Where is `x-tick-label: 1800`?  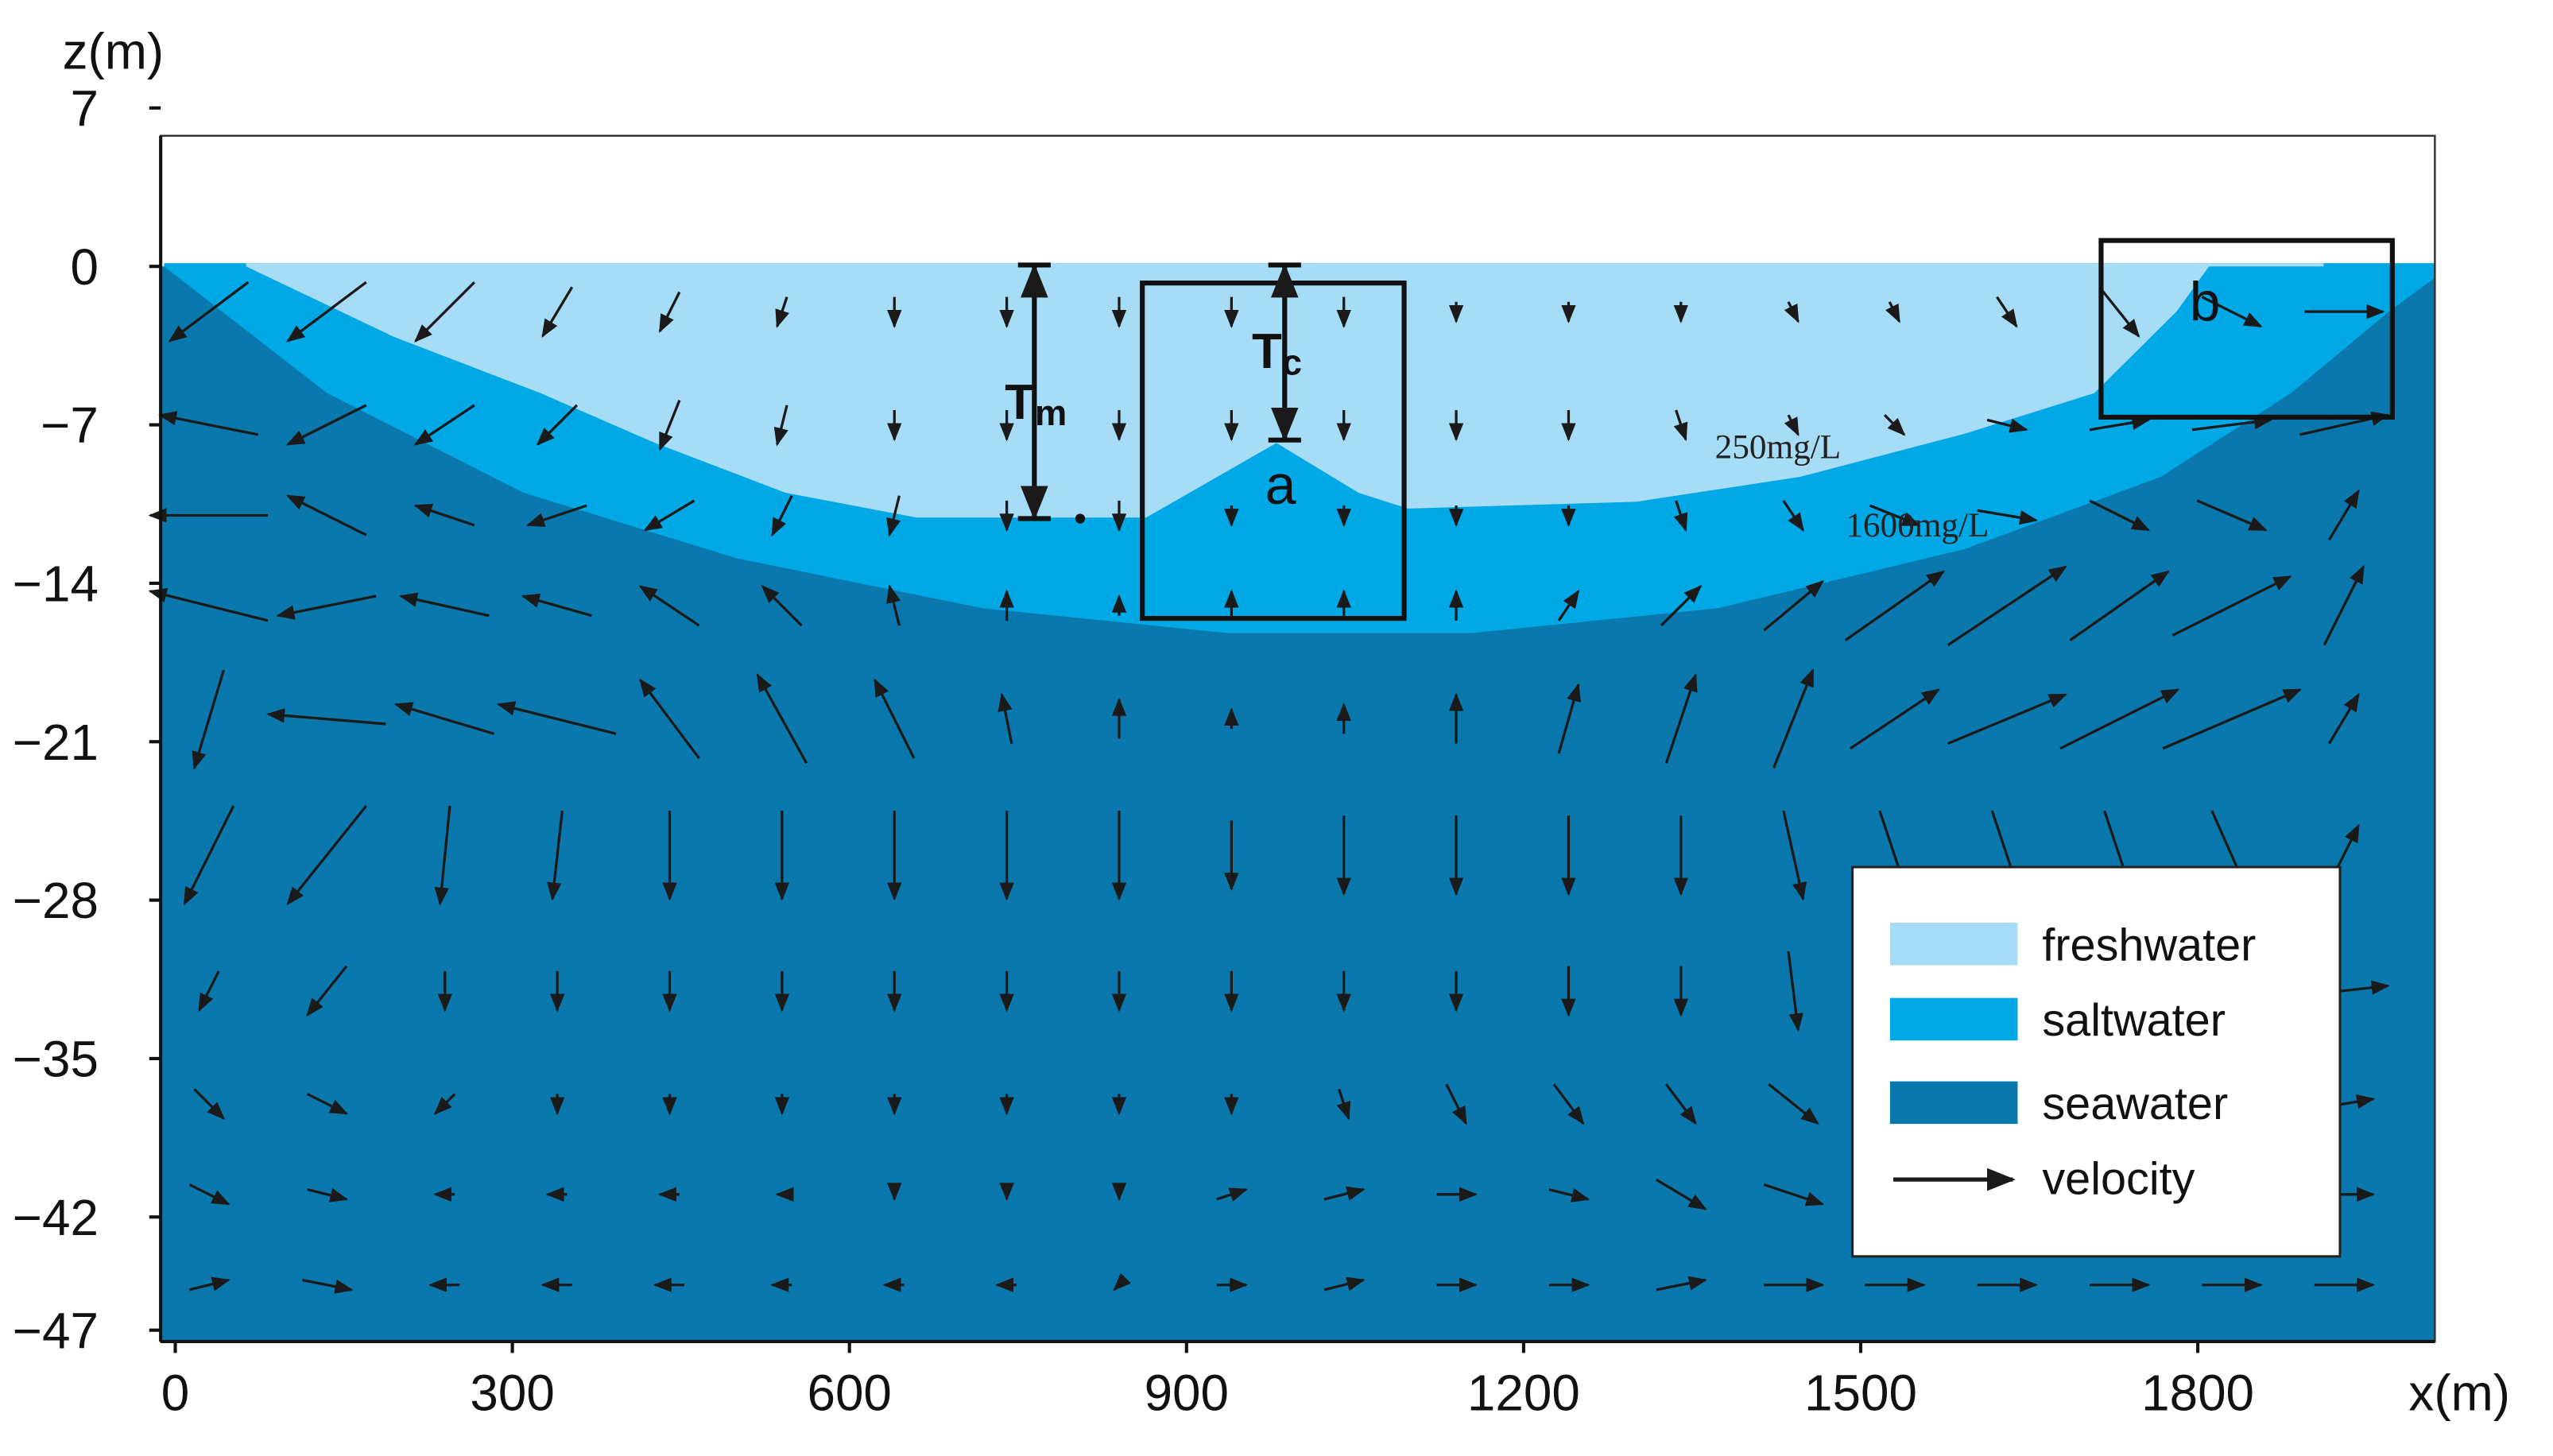
x-tick-label: 1800 is located at coordinates (2197, 1392).